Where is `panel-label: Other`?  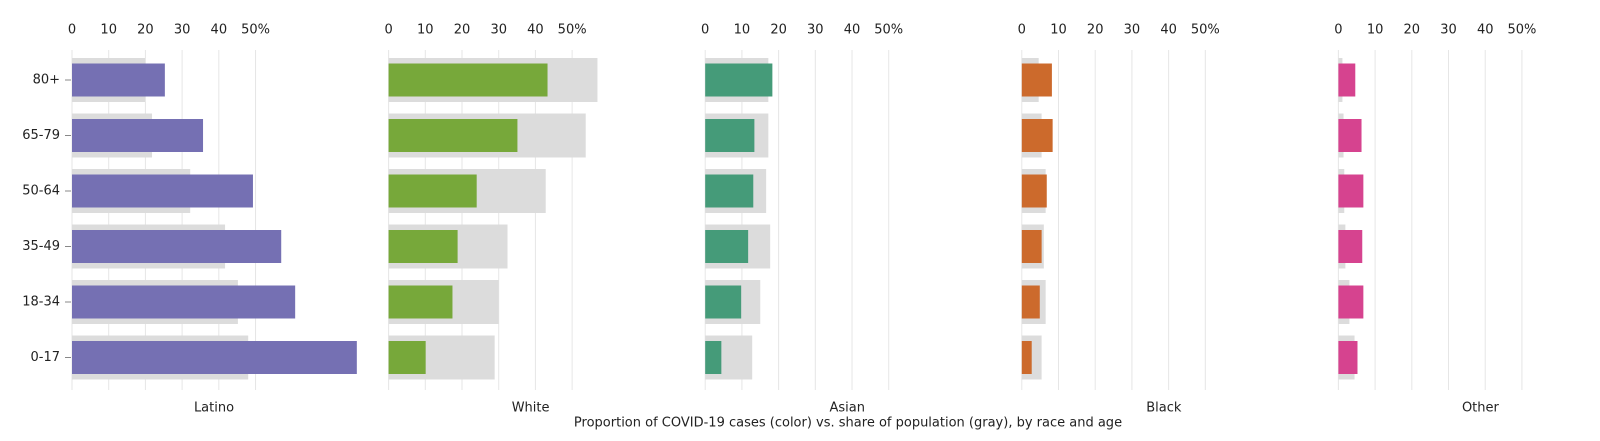
panel-label: Other is located at coordinates (1481, 408).